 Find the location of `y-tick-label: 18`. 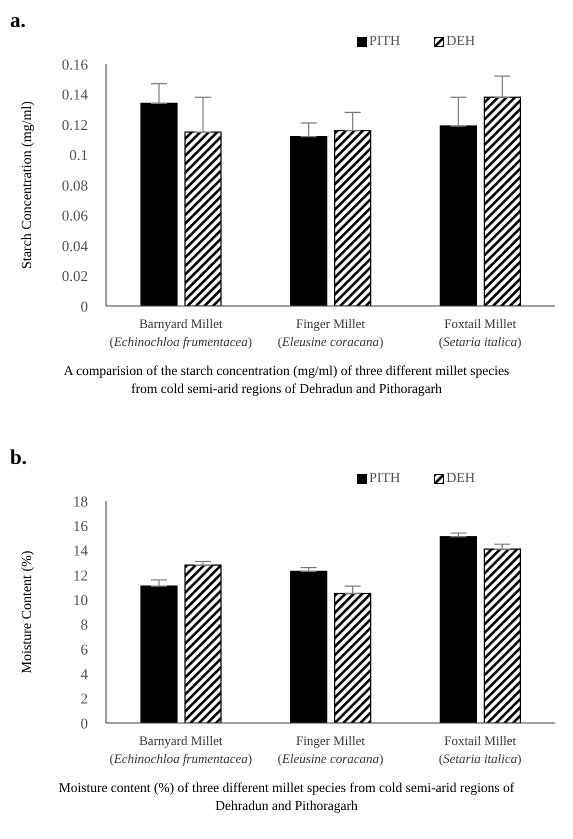

y-tick-label: 18 is located at coordinates (80, 502).